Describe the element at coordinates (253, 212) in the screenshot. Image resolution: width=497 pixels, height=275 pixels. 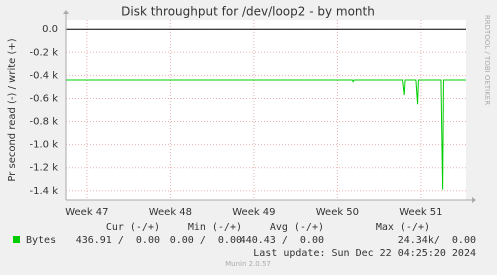
I see `x-tick-label: Week 49` at that location.